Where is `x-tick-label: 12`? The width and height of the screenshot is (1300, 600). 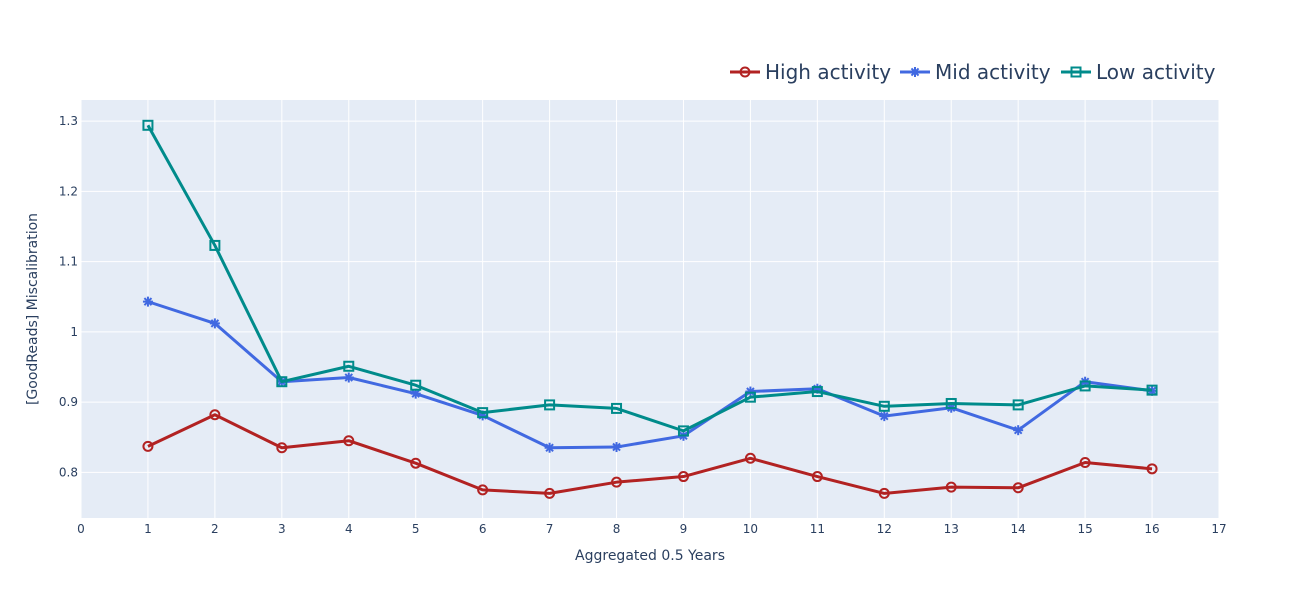 x-tick-label: 12 is located at coordinates (884, 529).